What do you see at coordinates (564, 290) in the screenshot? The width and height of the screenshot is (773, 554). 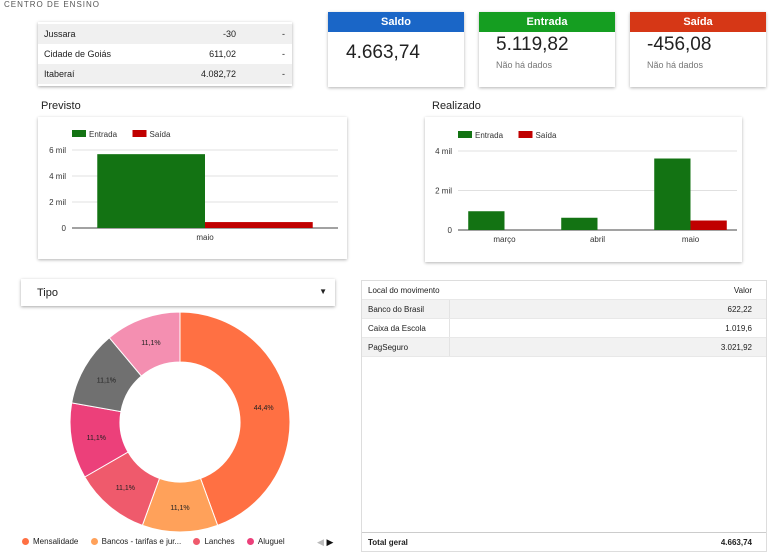 I see `table-header-row: Local do movimento Valor` at bounding box center [564, 290].